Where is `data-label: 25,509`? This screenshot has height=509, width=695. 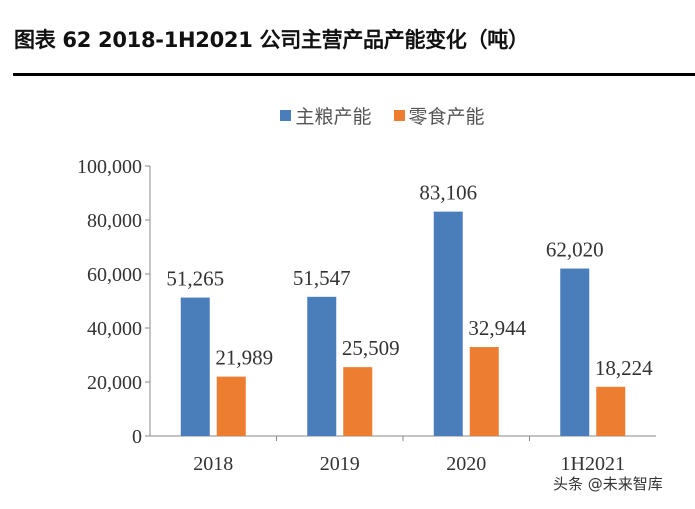 data-label: 25,509 is located at coordinates (371, 348).